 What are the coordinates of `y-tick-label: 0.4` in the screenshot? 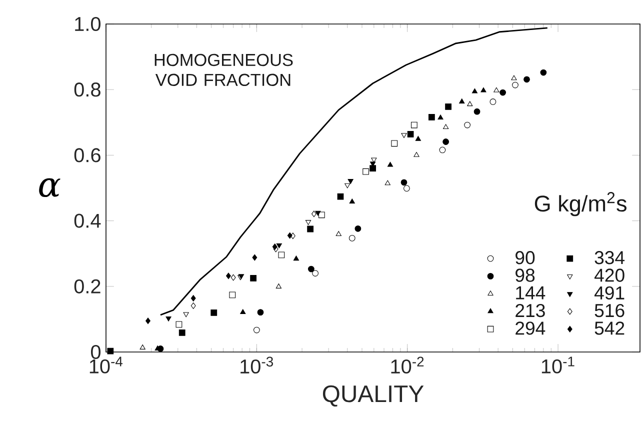 It's located at (87, 221).